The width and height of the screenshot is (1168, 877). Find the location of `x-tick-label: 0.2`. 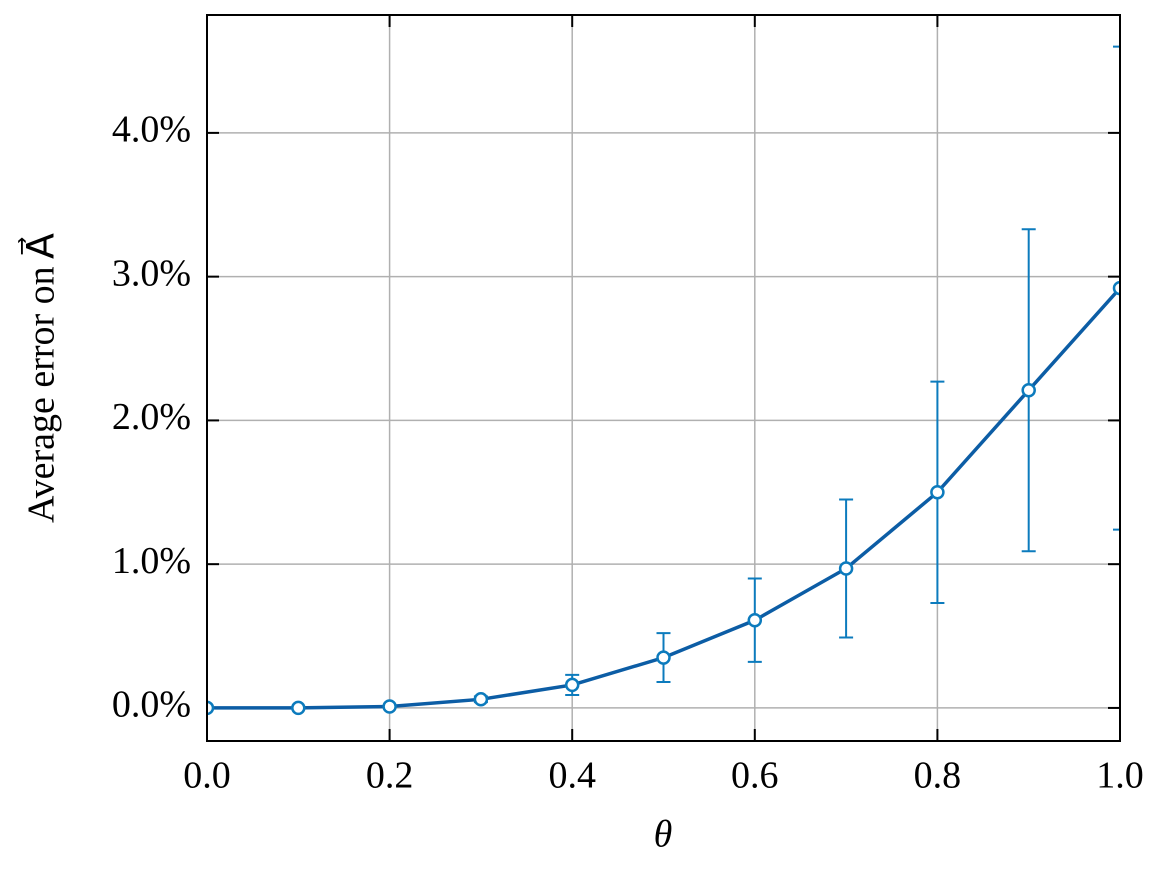

x-tick-label: 0.2 is located at coordinates (390, 776).